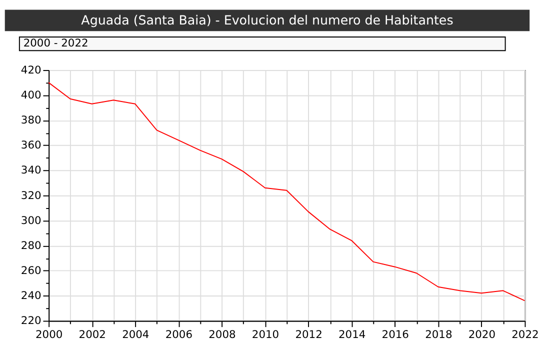  I want to click on x-tick-label: 2004, so click(136, 334).